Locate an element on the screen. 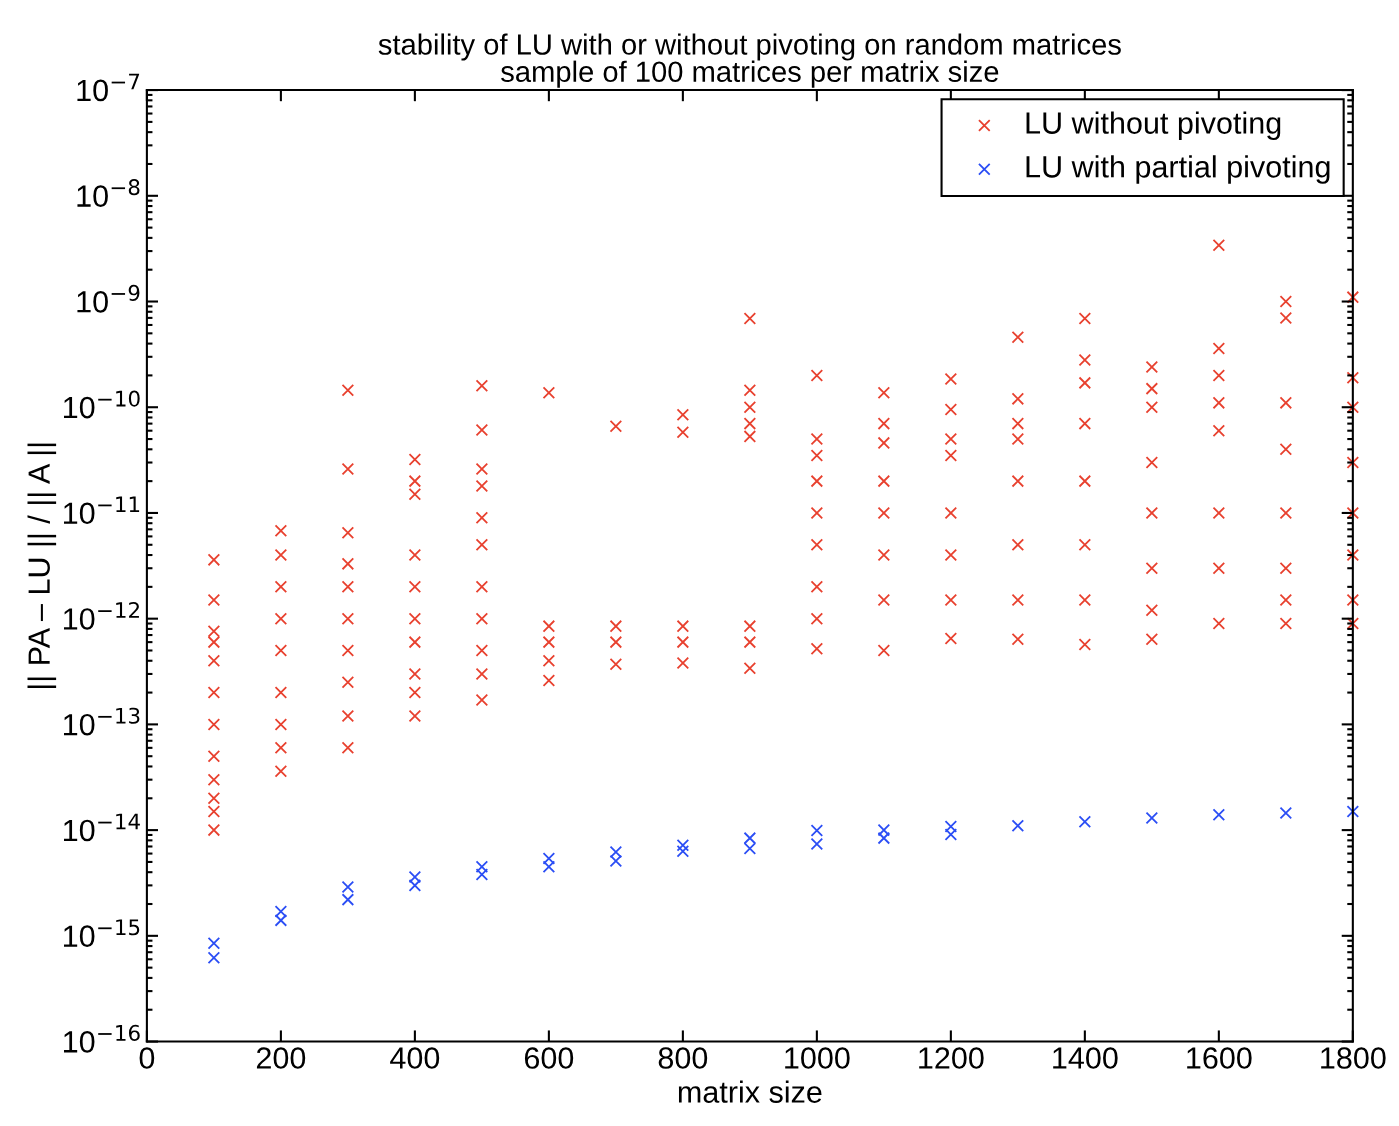 The height and width of the screenshot is (1126, 1399). x-tick-label: 600 is located at coordinates (549, 1058).